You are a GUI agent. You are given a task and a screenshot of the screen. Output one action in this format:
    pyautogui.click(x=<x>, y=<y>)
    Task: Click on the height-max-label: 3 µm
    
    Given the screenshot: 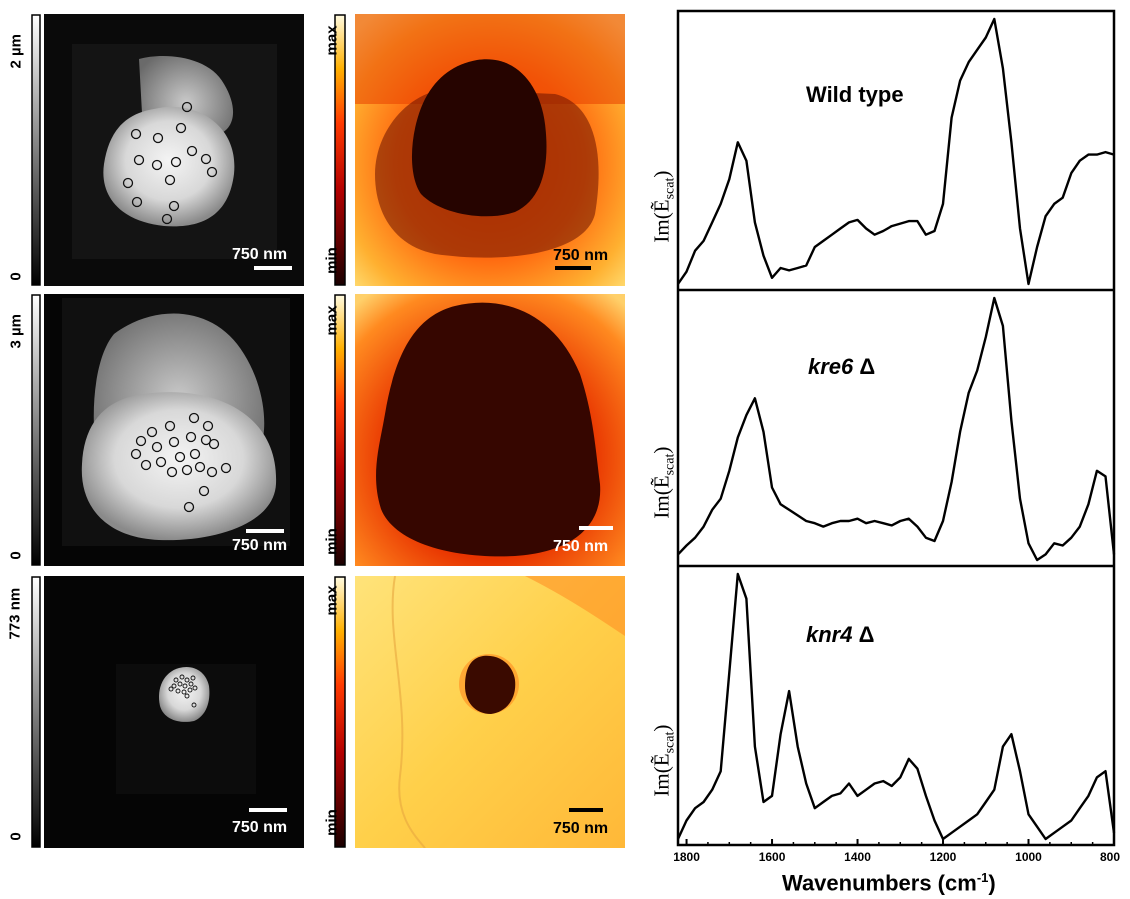 What is the action you would take?
    pyautogui.click(x=16, y=331)
    